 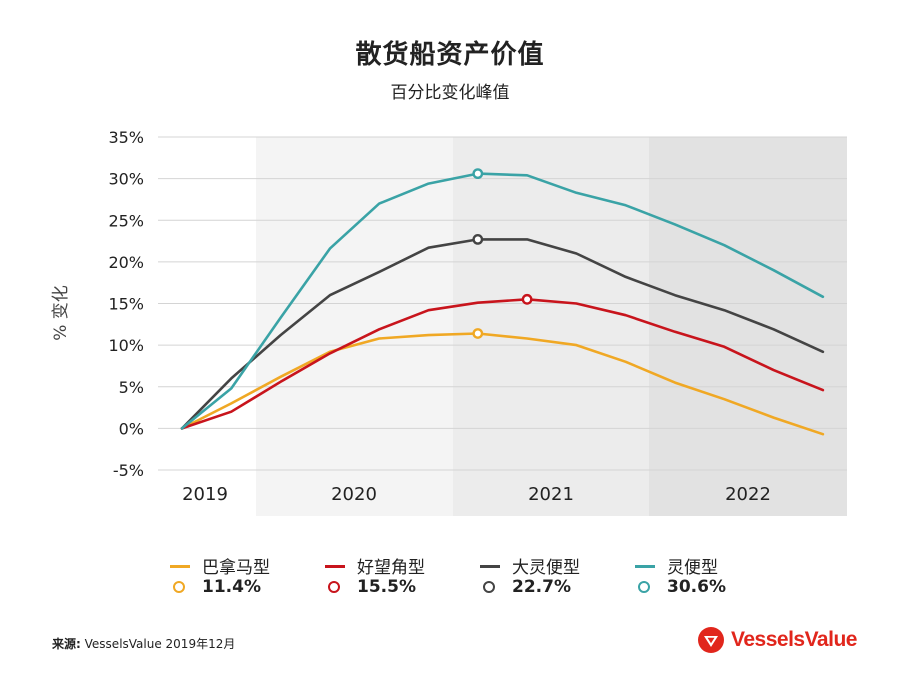 I want to click on y-tick-label: 25%, so click(x=126, y=220).